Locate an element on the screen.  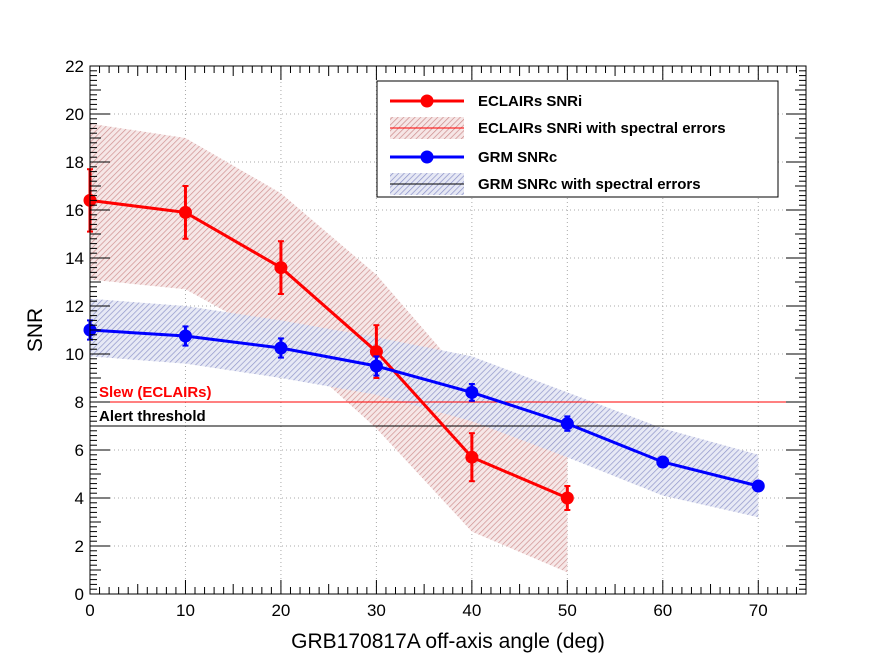
legend-entry-grm-band: GRM SNRc with spectral errors is located at coordinates (545, 184).